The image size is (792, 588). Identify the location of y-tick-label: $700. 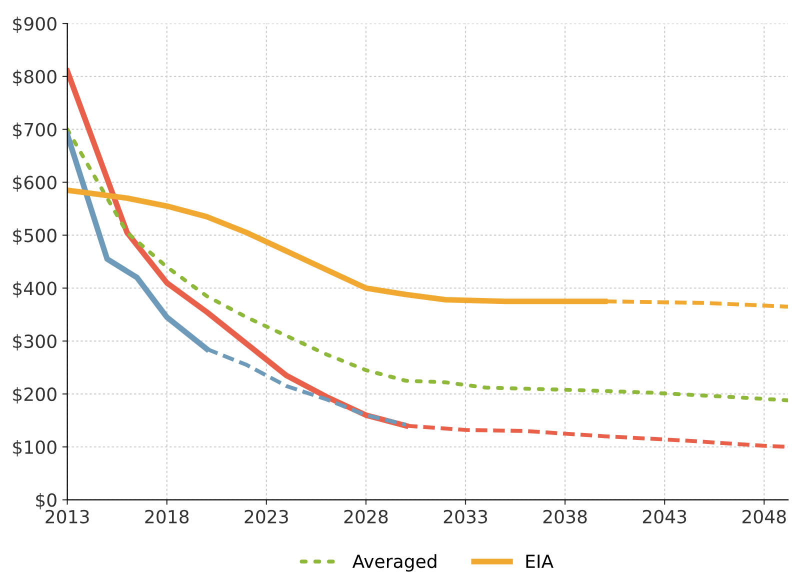
(34, 130).